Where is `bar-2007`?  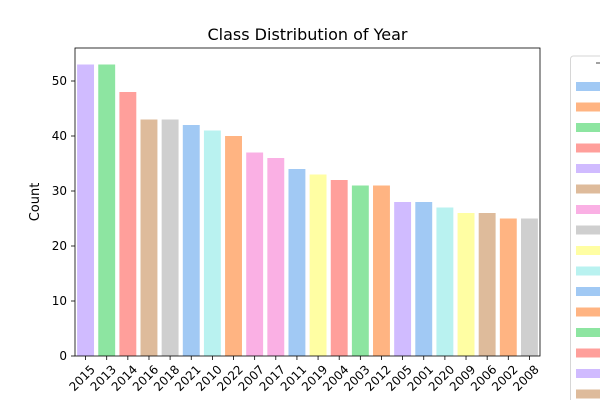
bar-2007 is located at coordinates (254, 255).